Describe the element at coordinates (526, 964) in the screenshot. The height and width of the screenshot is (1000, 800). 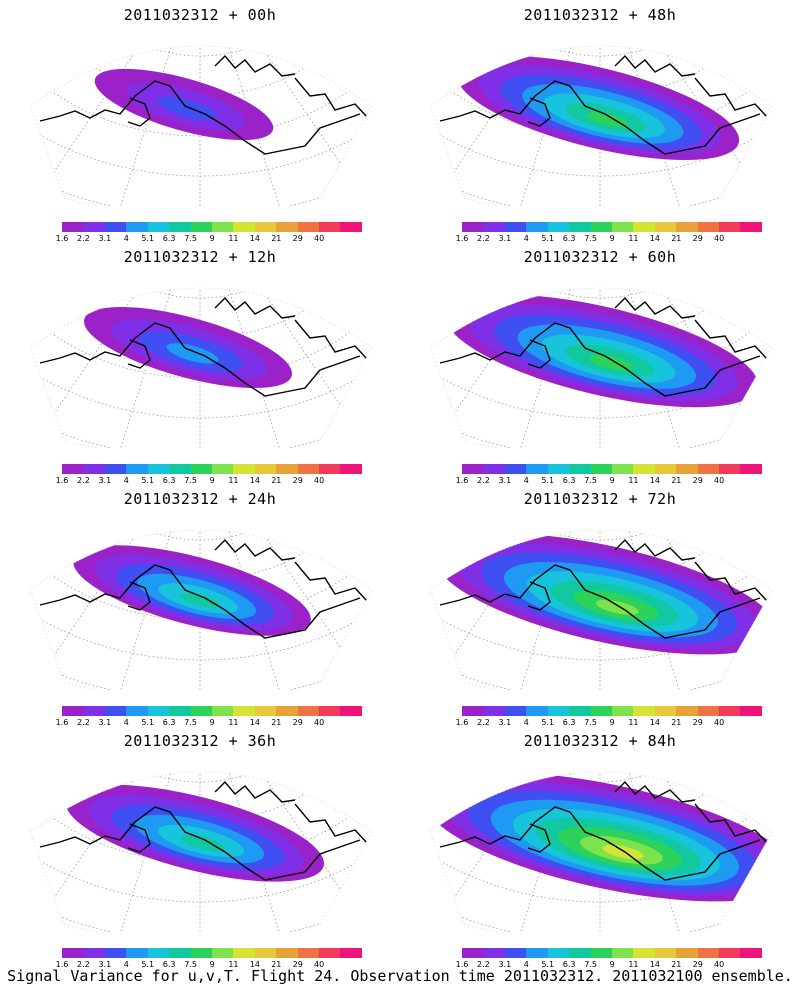
I see `colorbar-tick-label: 4` at that location.